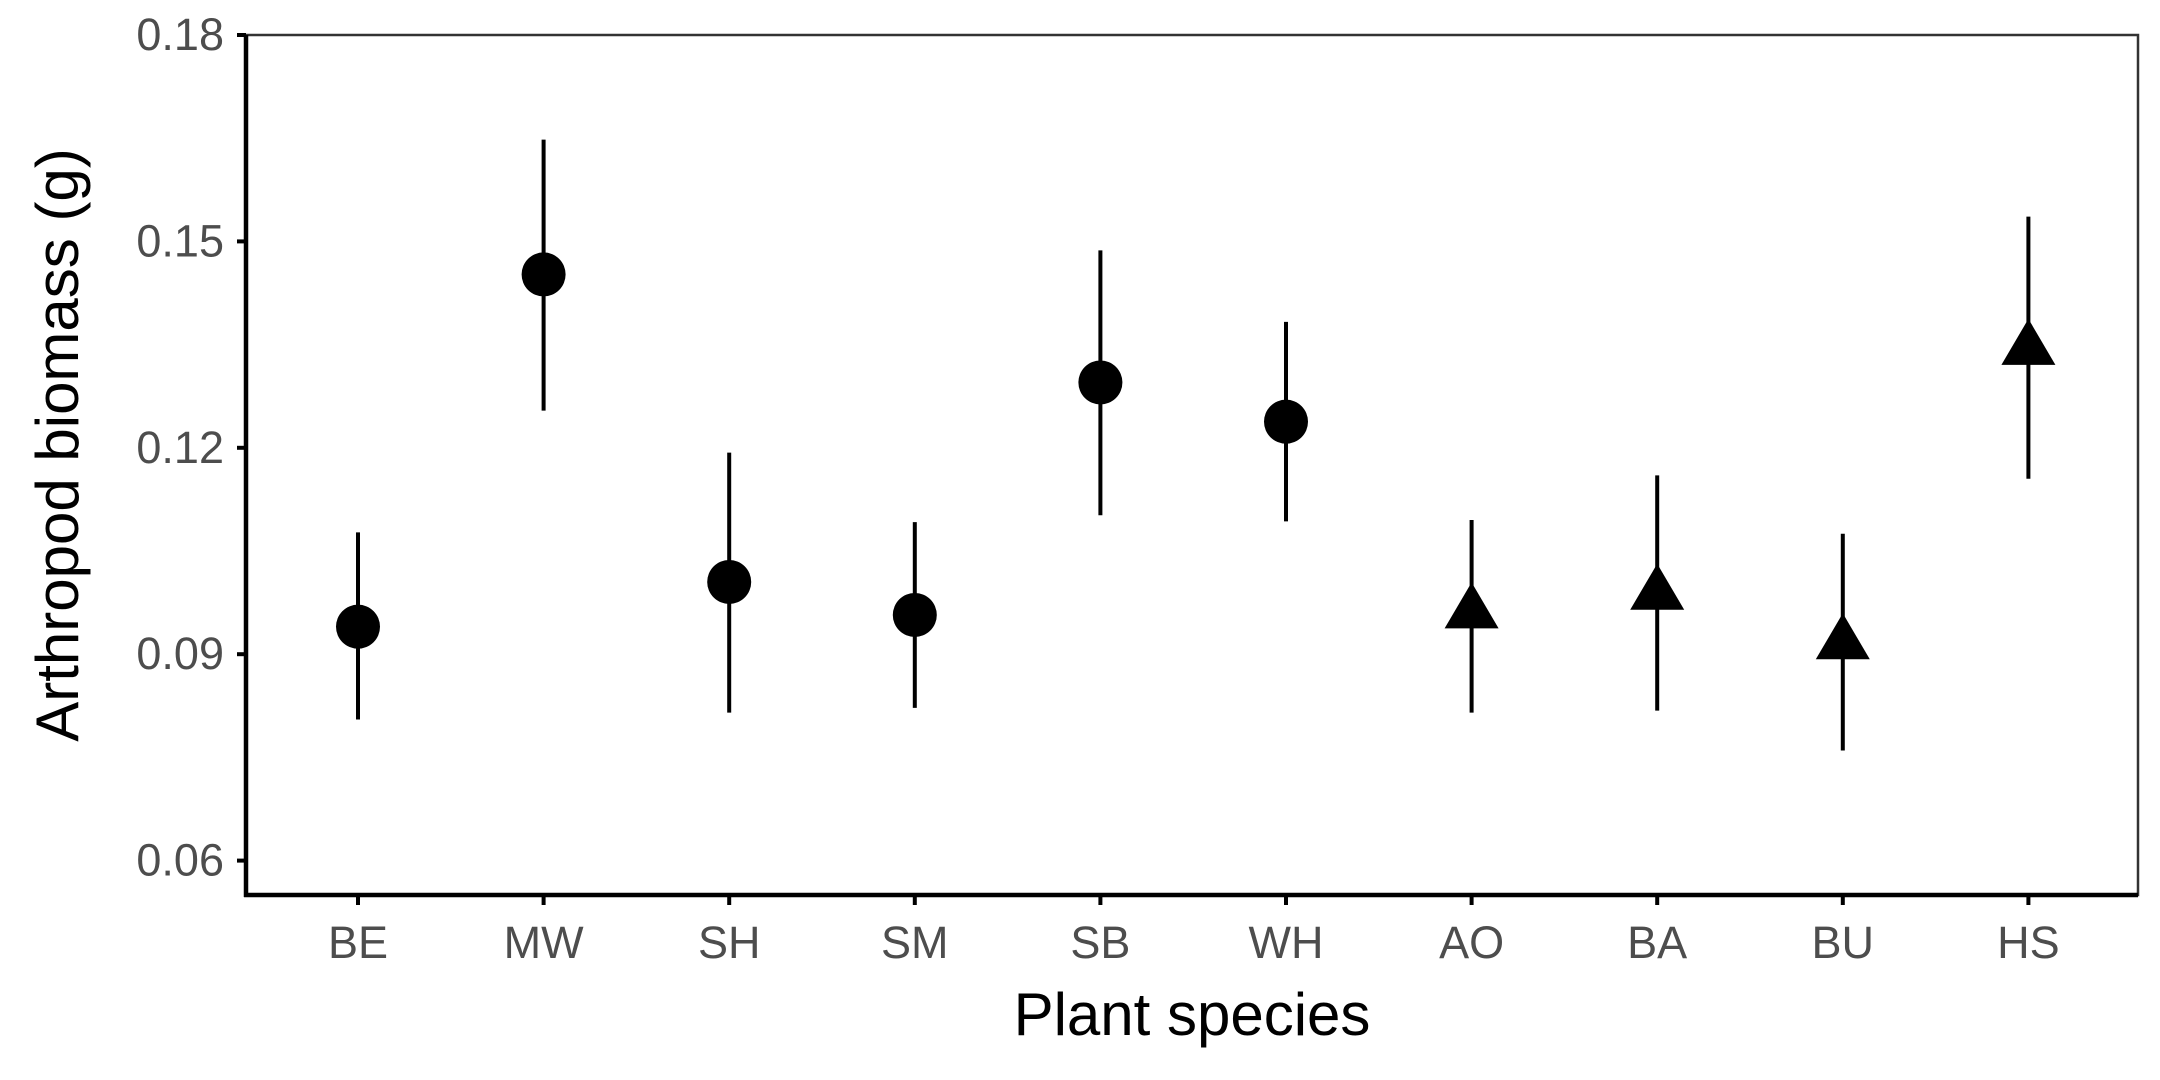  What do you see at coordinates (2028, 942) in the screenshot?
I see `x-tick-label: HS` at bounding box center [2028, 942].